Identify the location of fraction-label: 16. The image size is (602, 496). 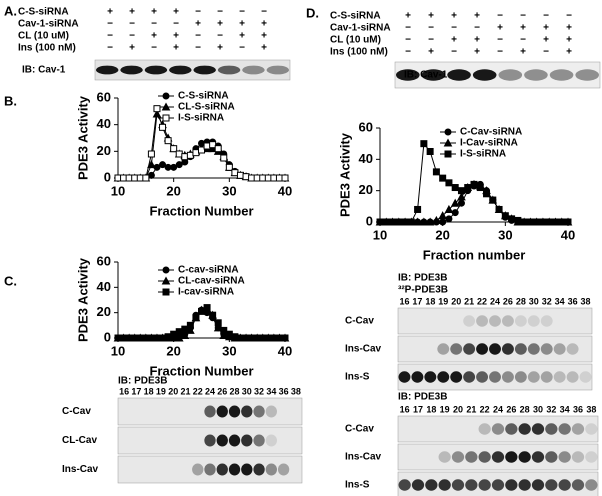
(404, 301).